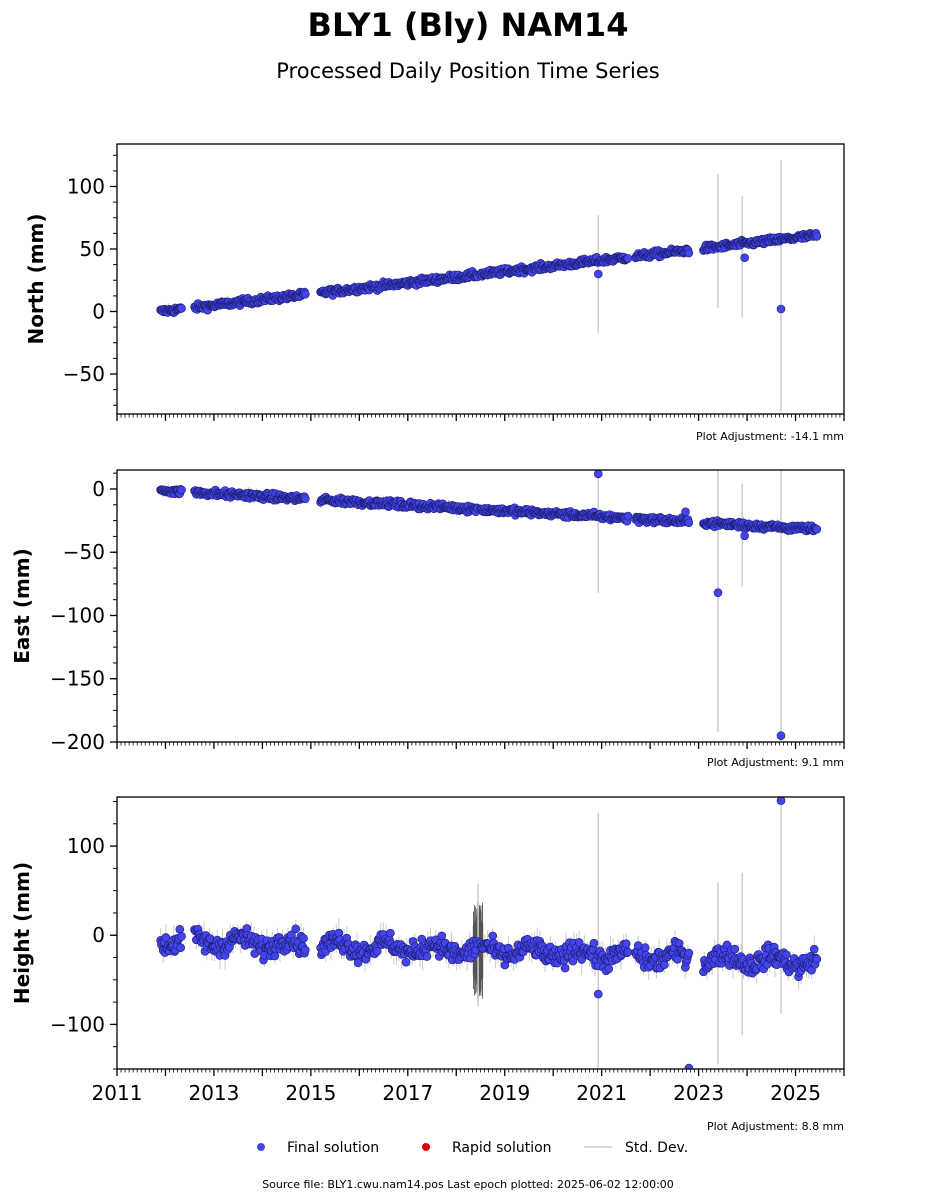 The image size is (937, 1200). Describe the element at coordinates (77, 679) in the screenshot. I see `east-ytick-label: −150` at that location.